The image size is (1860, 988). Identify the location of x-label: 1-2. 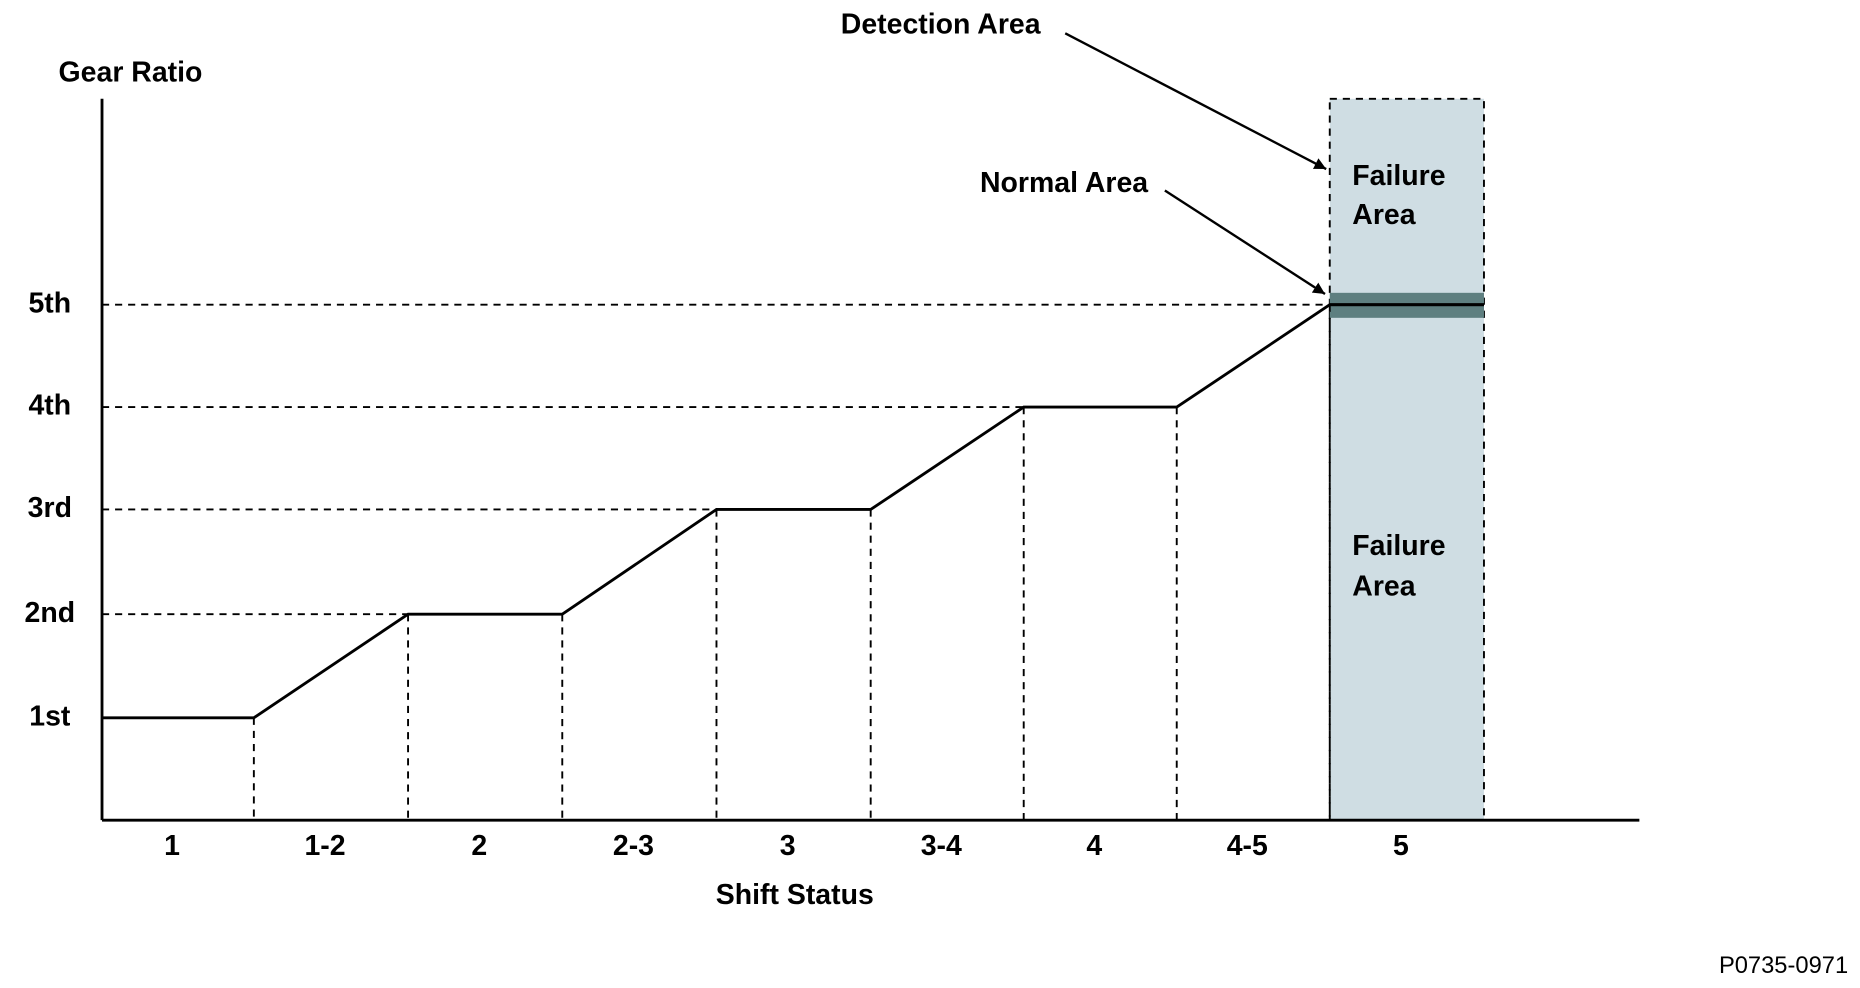
(324, 846).